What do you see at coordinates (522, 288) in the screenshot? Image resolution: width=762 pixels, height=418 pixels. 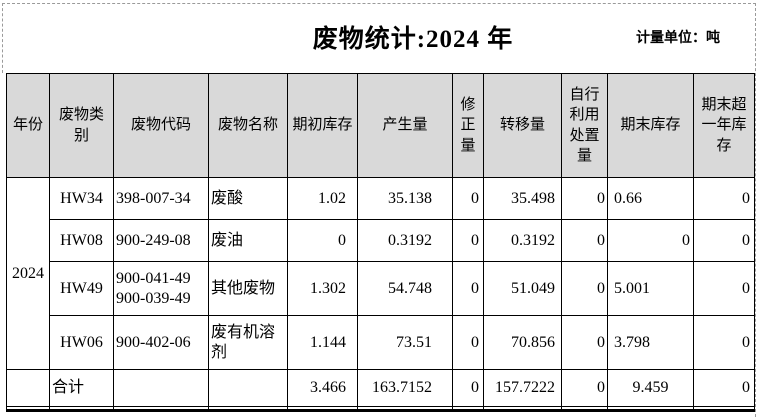 I see `value-cell: 51.049` at bounding box center [522, 288].